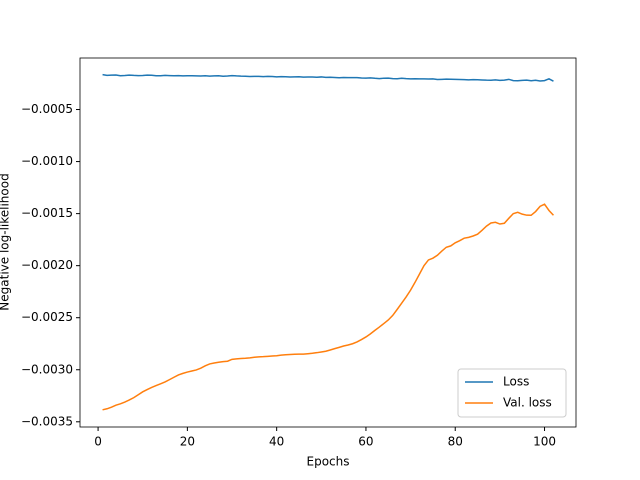 The width and height of the screenshot is (640, 480). What do you see at coordinates (328, 77) in the screenshot?
I see `series-line` at bounding box center [328, 77].